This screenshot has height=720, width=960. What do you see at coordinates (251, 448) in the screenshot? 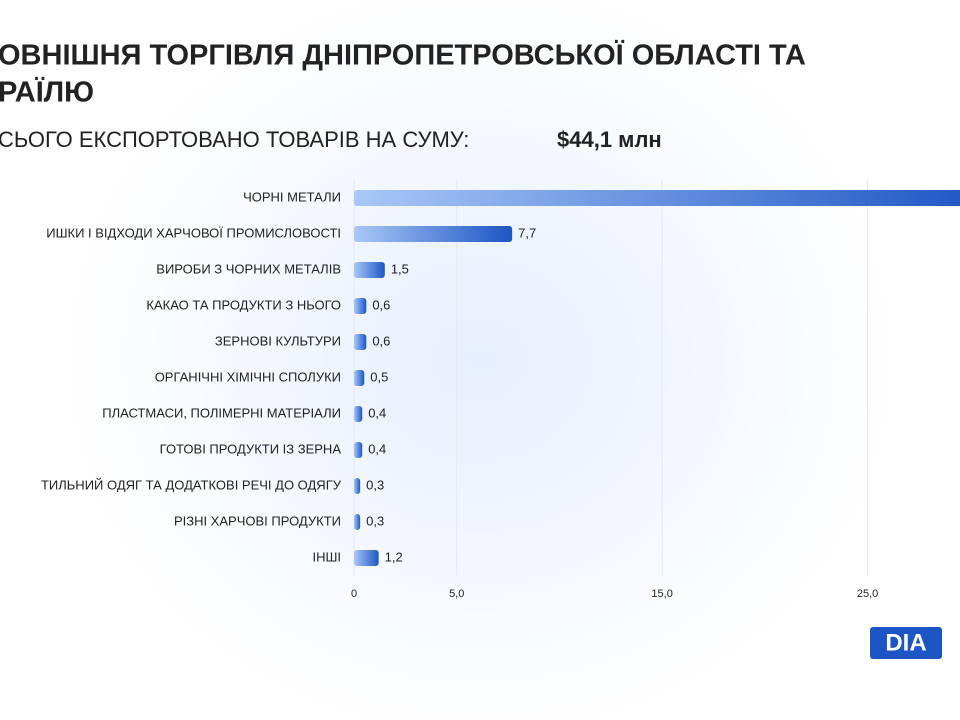
I see `y-tick-label: ГОТОВІ ПРОДУКТИ ІЗ ЗЕРНА` at bounding box center [251, 448].